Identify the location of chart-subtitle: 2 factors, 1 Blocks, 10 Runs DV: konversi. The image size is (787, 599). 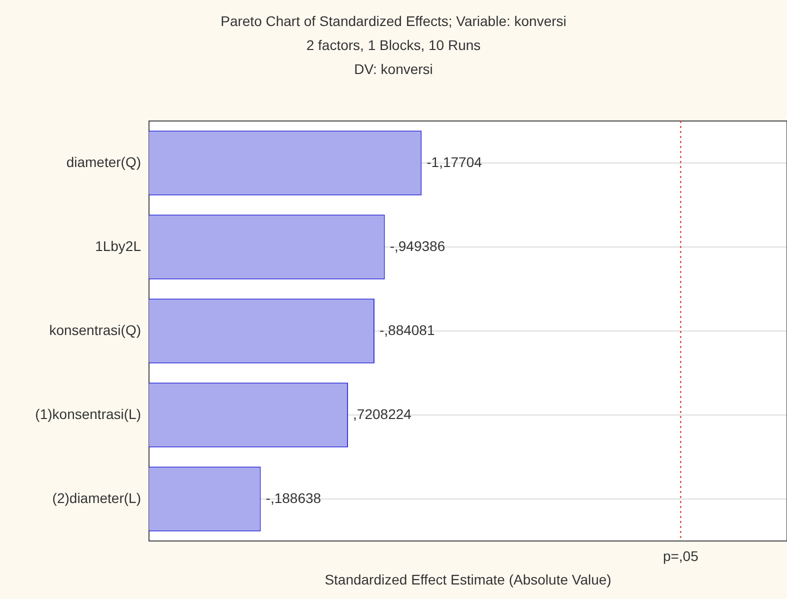
(393, 56).